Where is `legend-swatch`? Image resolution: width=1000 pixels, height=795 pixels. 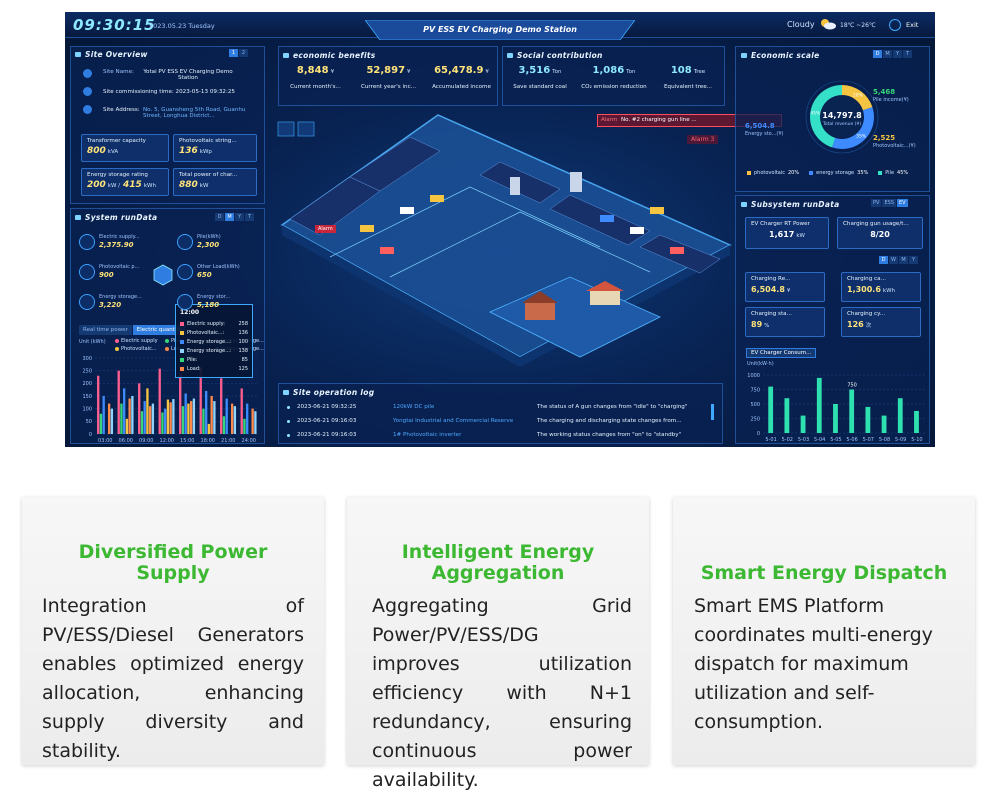
legend-swatch is located at coordinates (749, 173).